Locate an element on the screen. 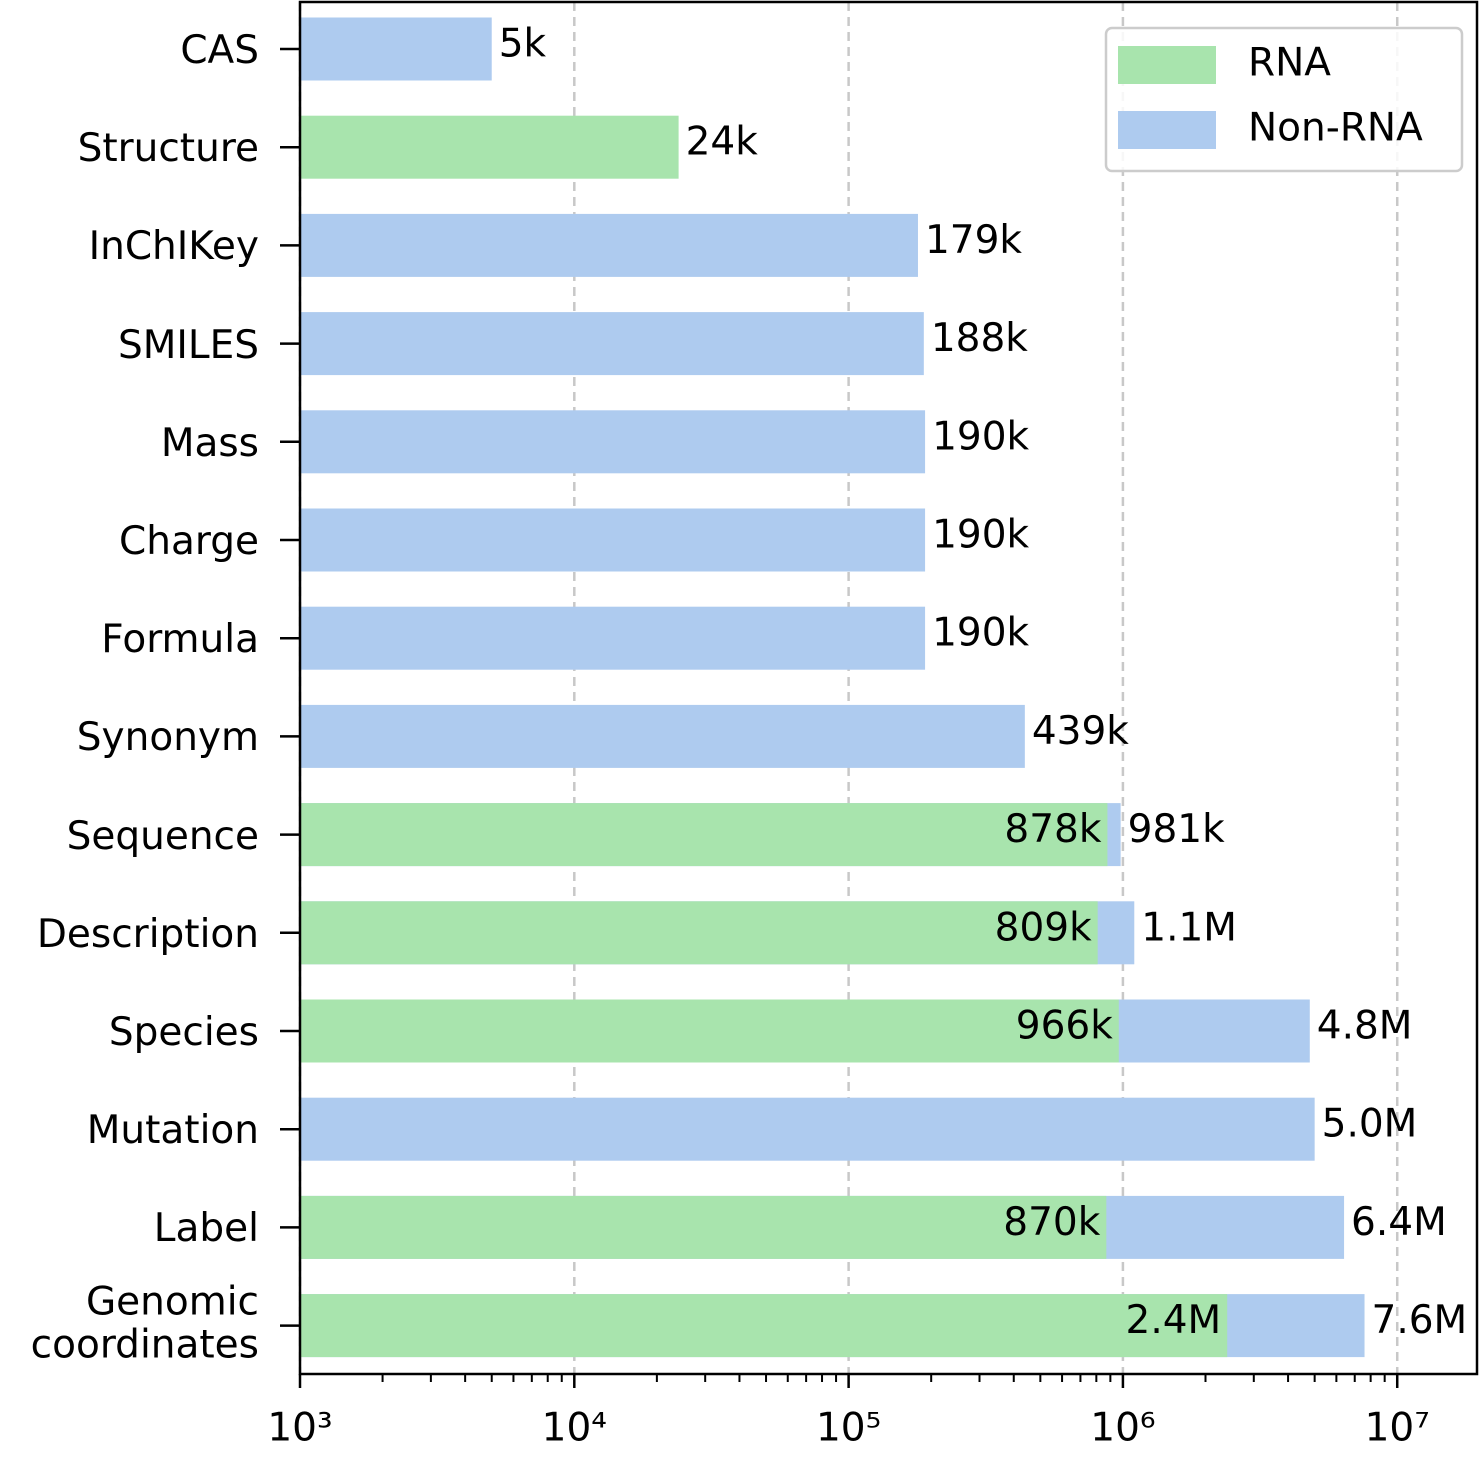 This screenshot has width=1479, height=1458. value-label: 2.4M is located at coordinates (1174, 1320).